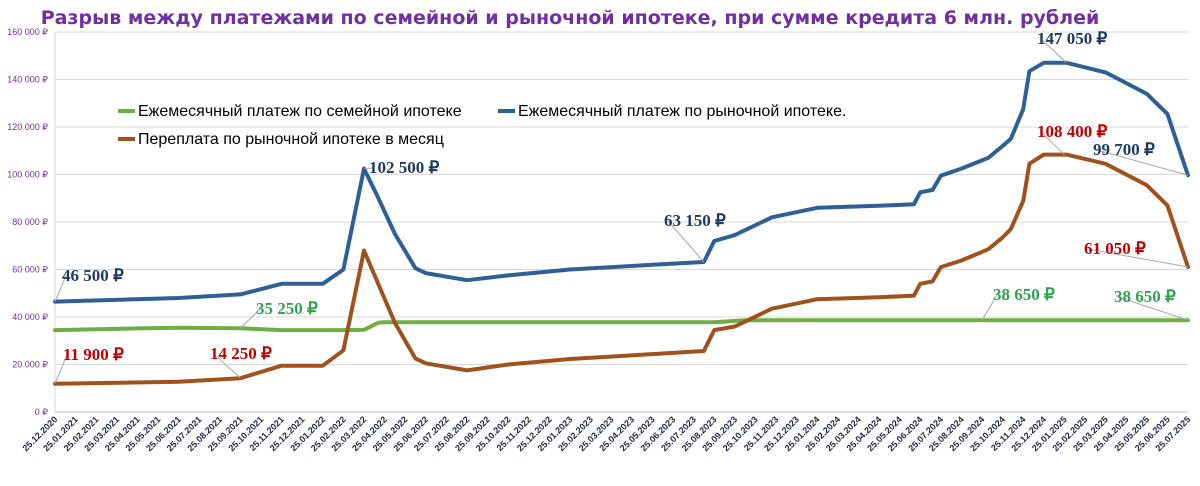 Image resolution: width=1200 pixels, height=486 pixels. I want to click on data-label: 99 700 ₽, so click(1124, 149).